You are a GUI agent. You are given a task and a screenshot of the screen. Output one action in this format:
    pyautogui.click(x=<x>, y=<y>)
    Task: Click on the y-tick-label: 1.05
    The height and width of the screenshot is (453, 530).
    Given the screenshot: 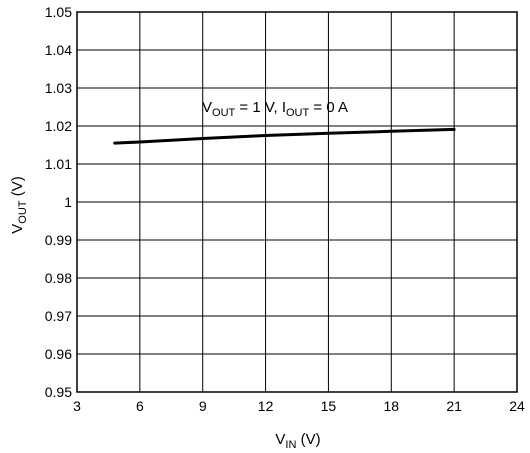 What is the action you would take?
    pyautogui.click(x=58, y=12)
    